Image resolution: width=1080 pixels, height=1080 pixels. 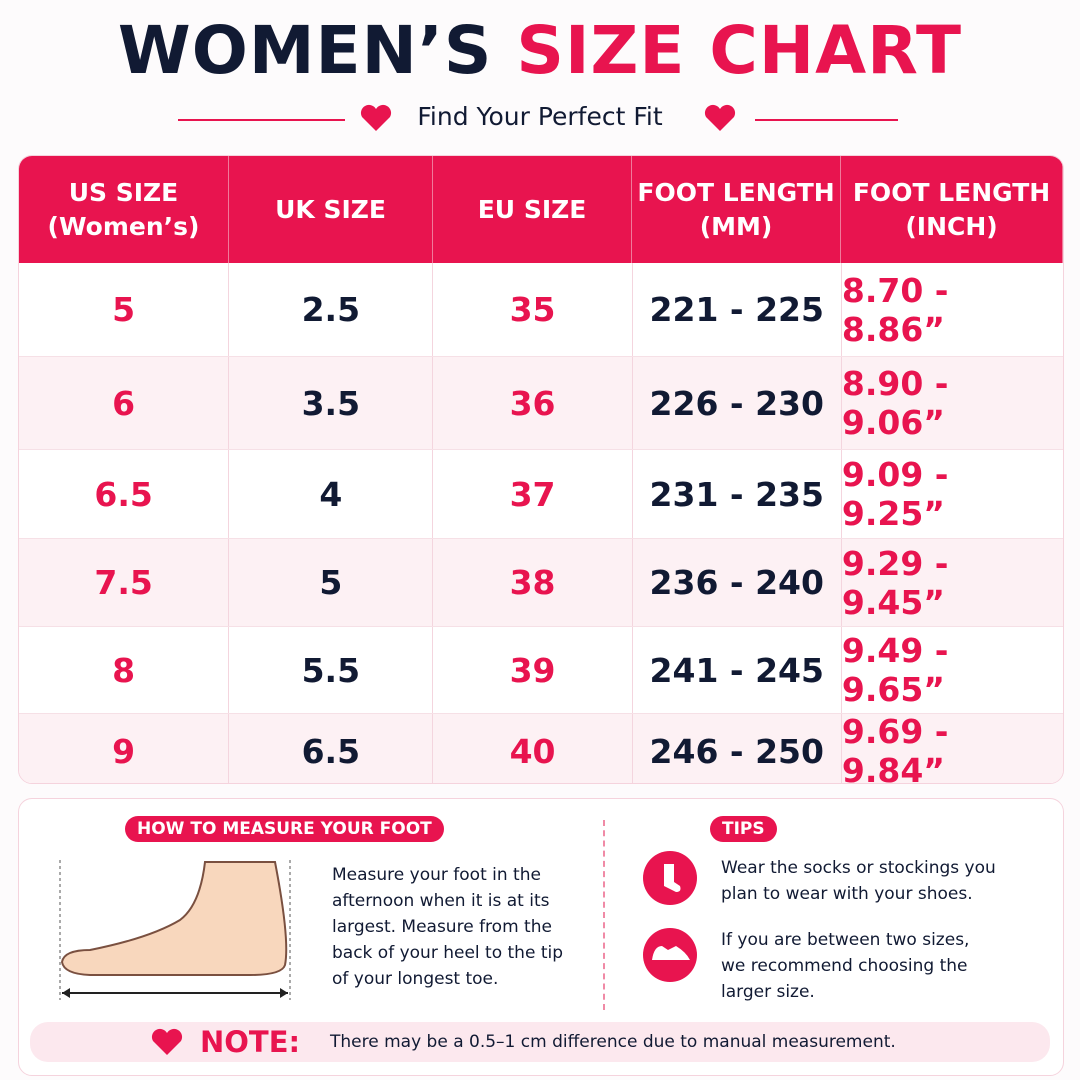 What do you see at coordinates (743, 829) in the screenshot?
I see `tips-heading: TIPS` at bounding box center [743, 829].